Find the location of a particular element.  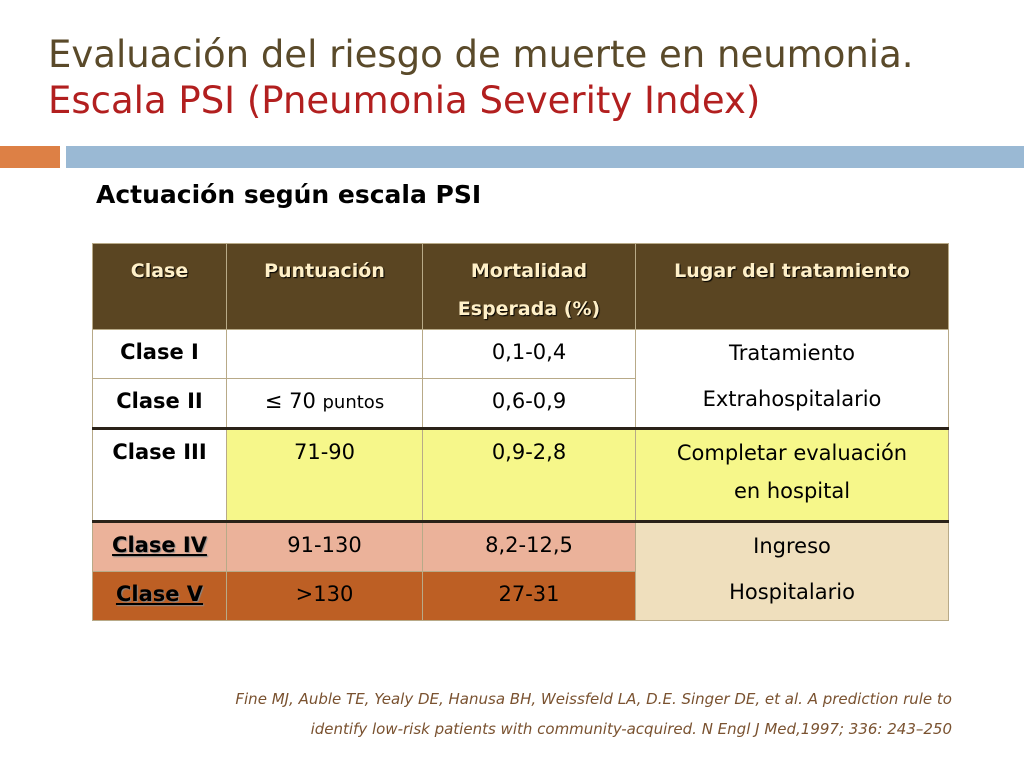

accent-bar-orange is located at coordinates (30, 157).